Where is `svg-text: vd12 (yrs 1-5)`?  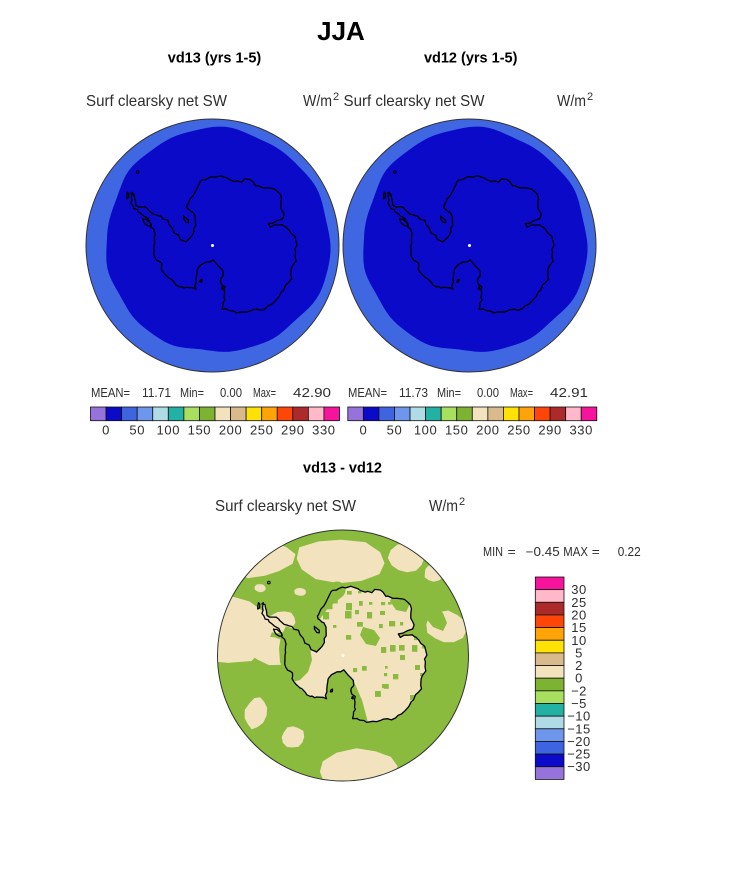 svg-text: vd12 (yrs 1-5) is located at coordinates (471, 59).